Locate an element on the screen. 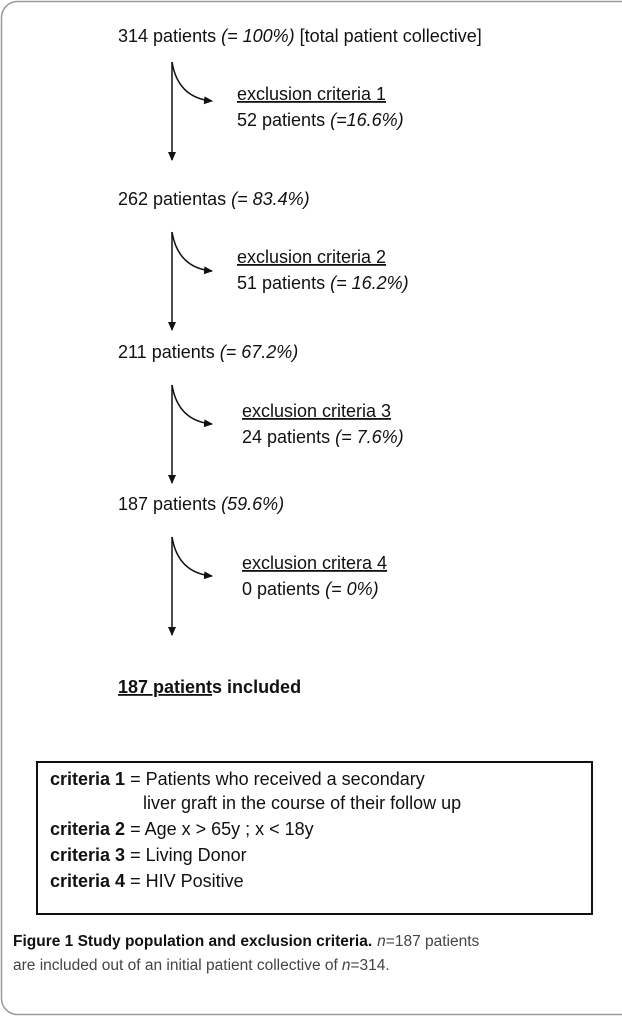 This screenshot has width=622, height=1016. step-count: 314 patients is located at coordinates (167, 36).